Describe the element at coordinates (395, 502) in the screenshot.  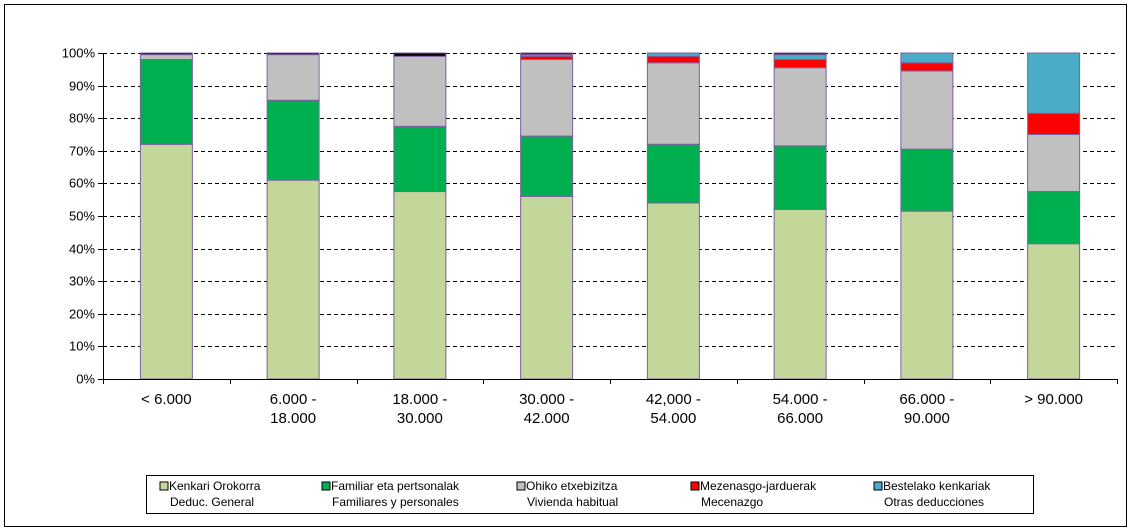
I see `legend-label: Familiares y personales` at that location.